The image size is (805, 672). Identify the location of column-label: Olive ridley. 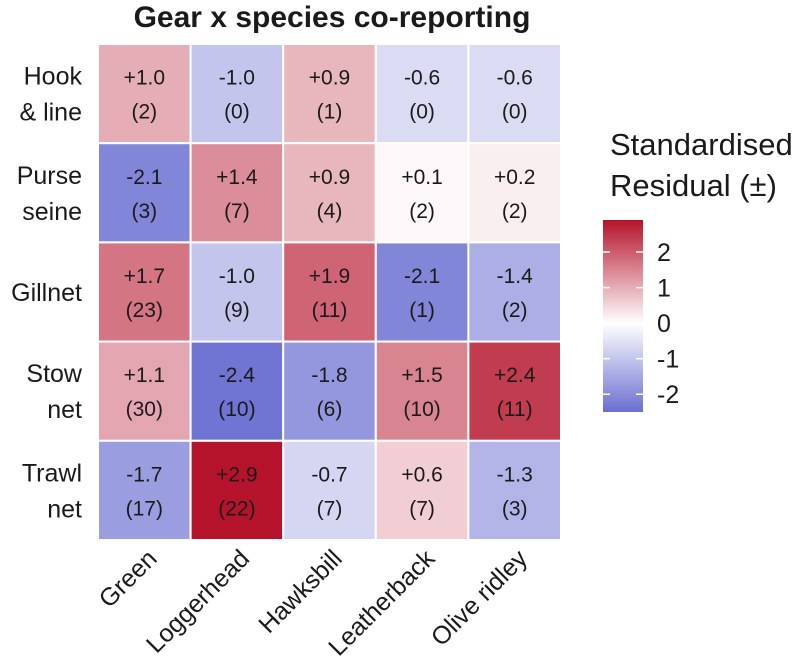
(480, 598).